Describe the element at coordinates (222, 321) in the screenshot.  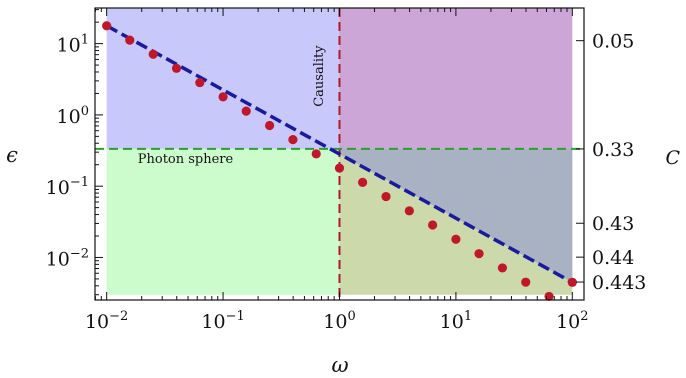
I see `x-tick-label: 10⁻¹` at that location.